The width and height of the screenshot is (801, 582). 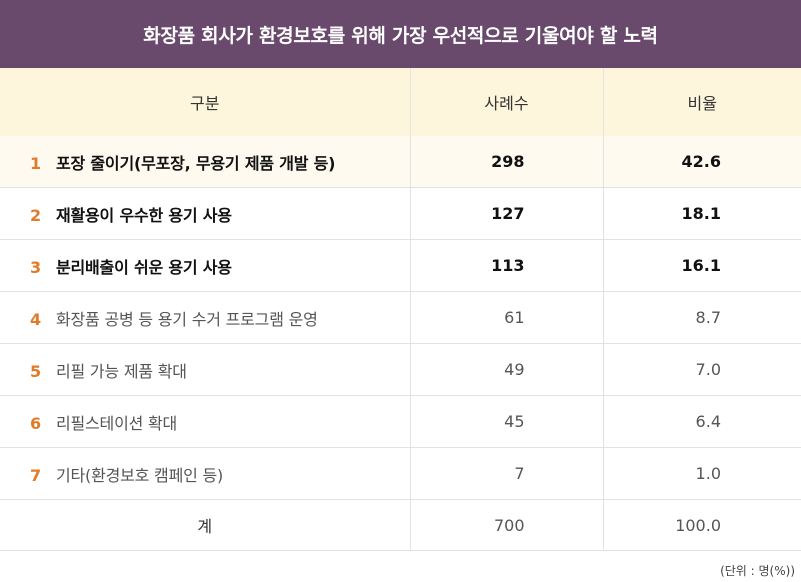 What do you see at coordinates (36, 371) in the screenshot?
I see `rank-number: 5` at bounding box center [36, 371].